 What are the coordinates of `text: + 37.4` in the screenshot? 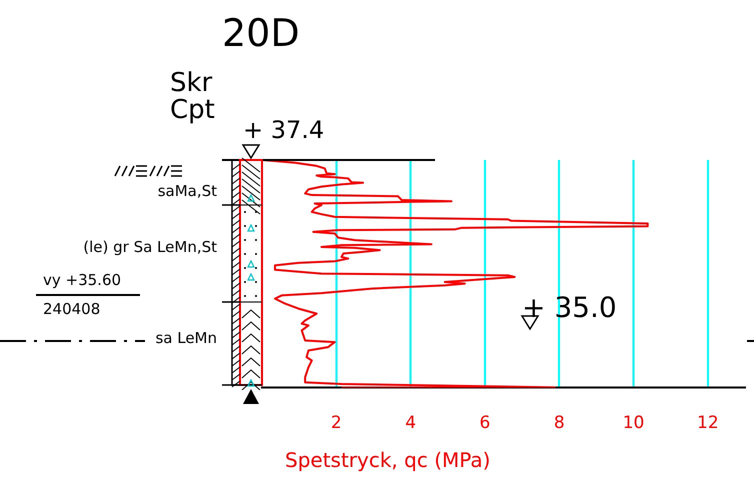 It's located at (283, 130).